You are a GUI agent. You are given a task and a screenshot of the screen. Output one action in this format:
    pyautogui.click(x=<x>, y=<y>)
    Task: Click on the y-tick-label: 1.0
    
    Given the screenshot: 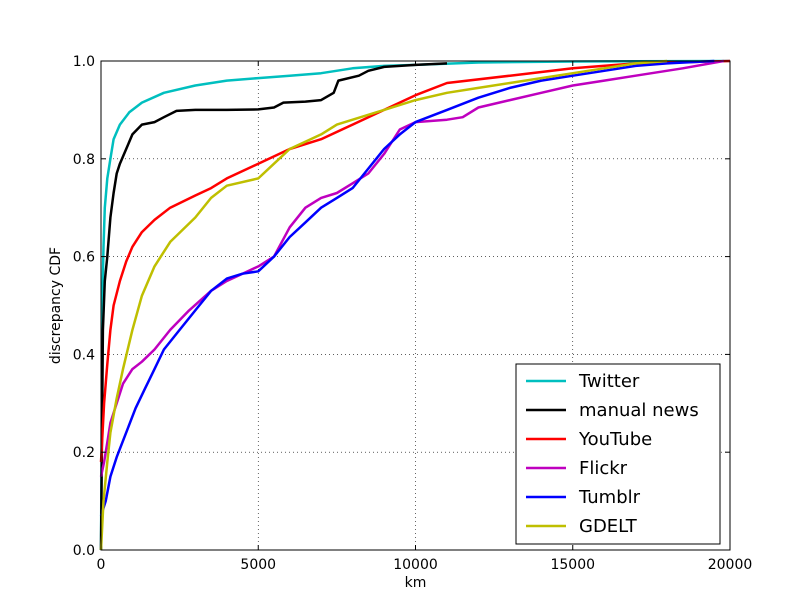 What is the action you would take?
    pyautogui.click(x=84, y=62)
    